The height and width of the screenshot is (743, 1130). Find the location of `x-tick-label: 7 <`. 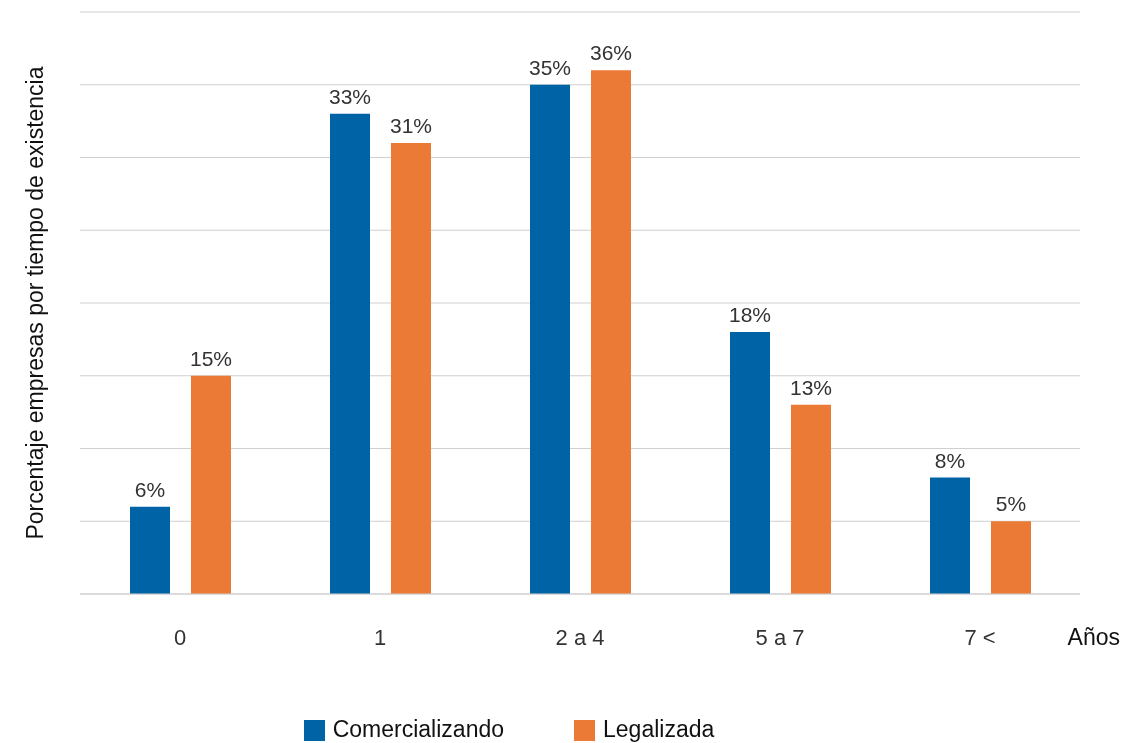

x-tick-label: 7 < is located at coordinates (980, 637).